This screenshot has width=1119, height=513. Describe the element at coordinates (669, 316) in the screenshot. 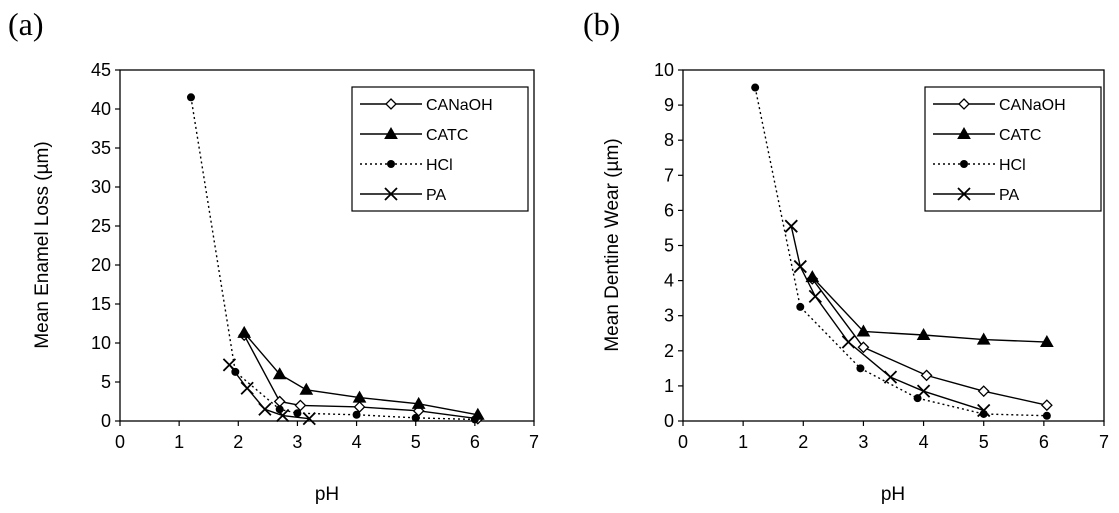

I see `y-tick-label: 3` at that location.